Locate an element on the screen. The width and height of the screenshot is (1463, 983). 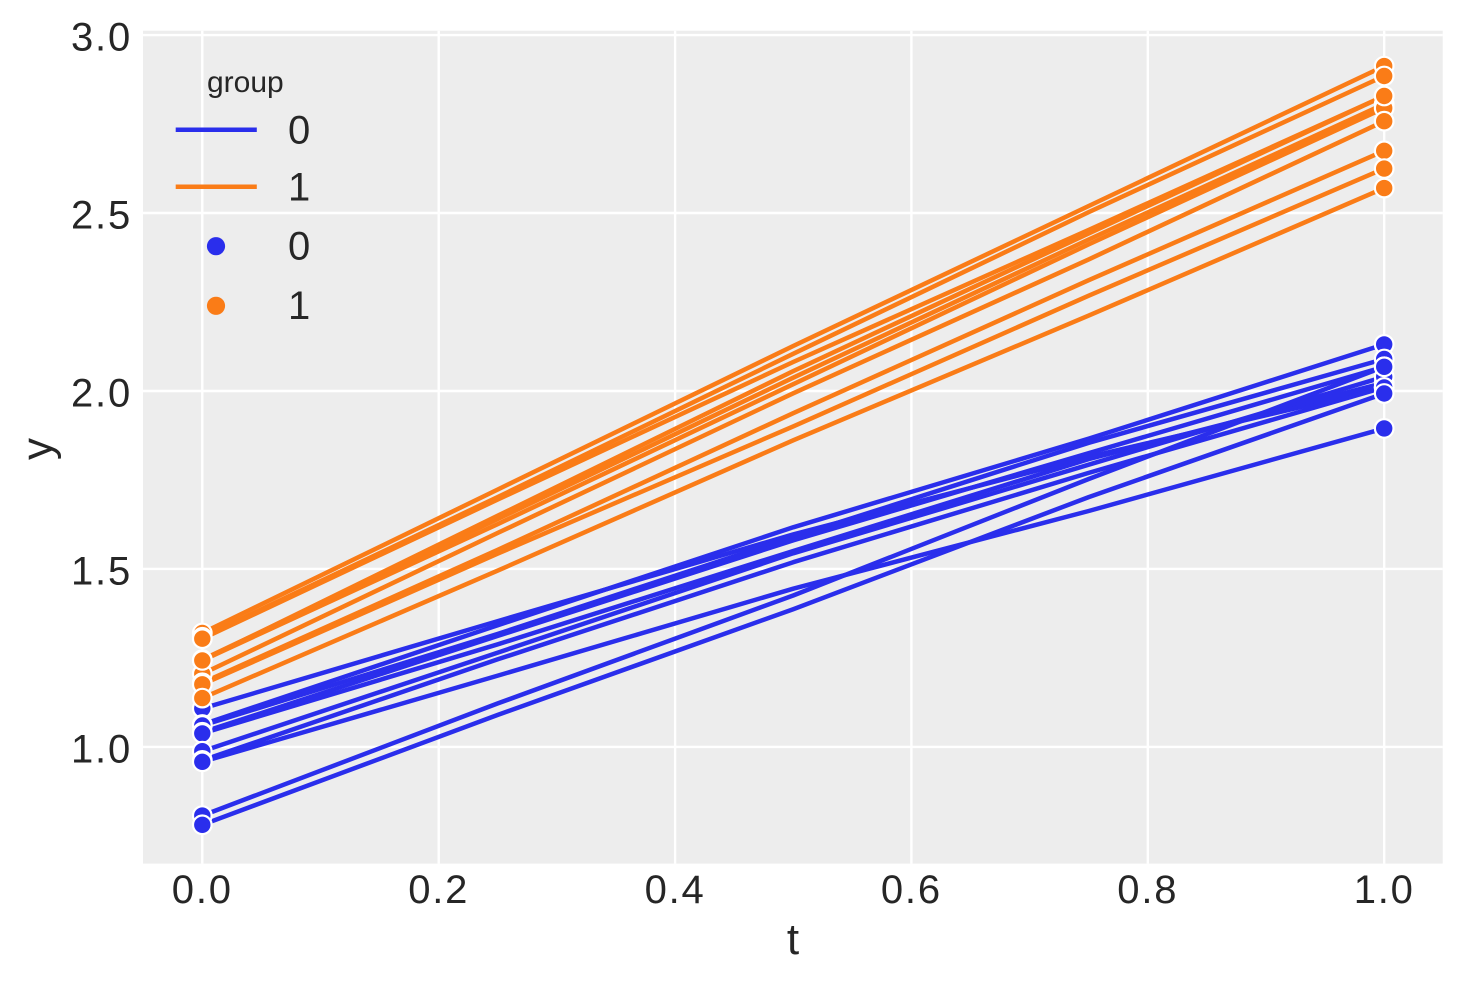
svg-text: 0.4 is located at coordinates (675, 890).